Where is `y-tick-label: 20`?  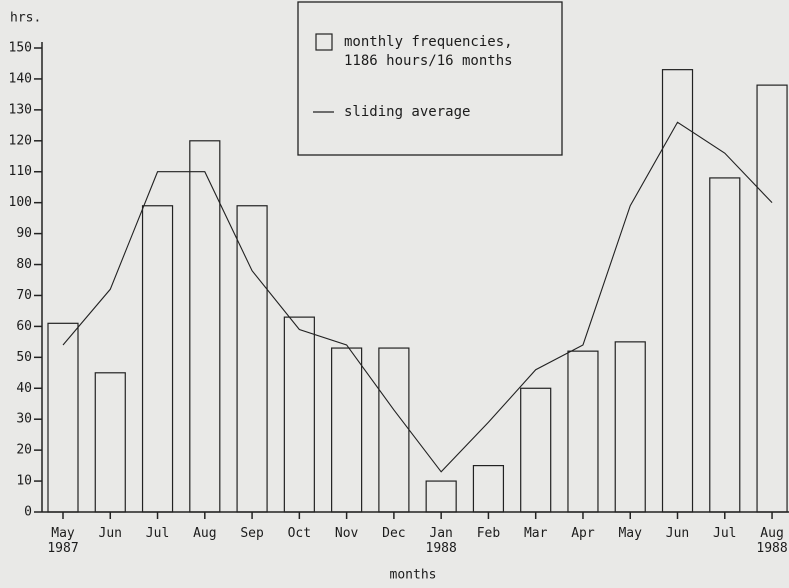
y-tick-label: 20 is located at coordinates (24, 450).